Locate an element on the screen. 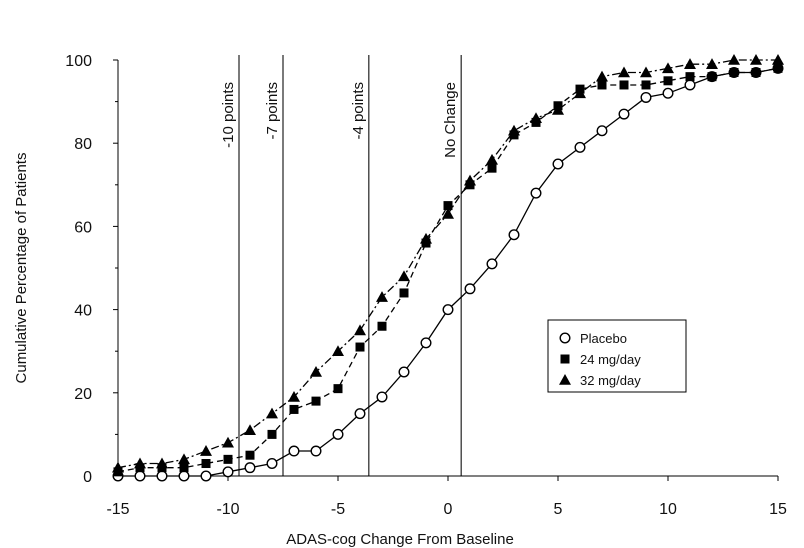 The height and width of the screenshot is (548, 804). legend-label: Placebo is located at coordinates (603, 338).